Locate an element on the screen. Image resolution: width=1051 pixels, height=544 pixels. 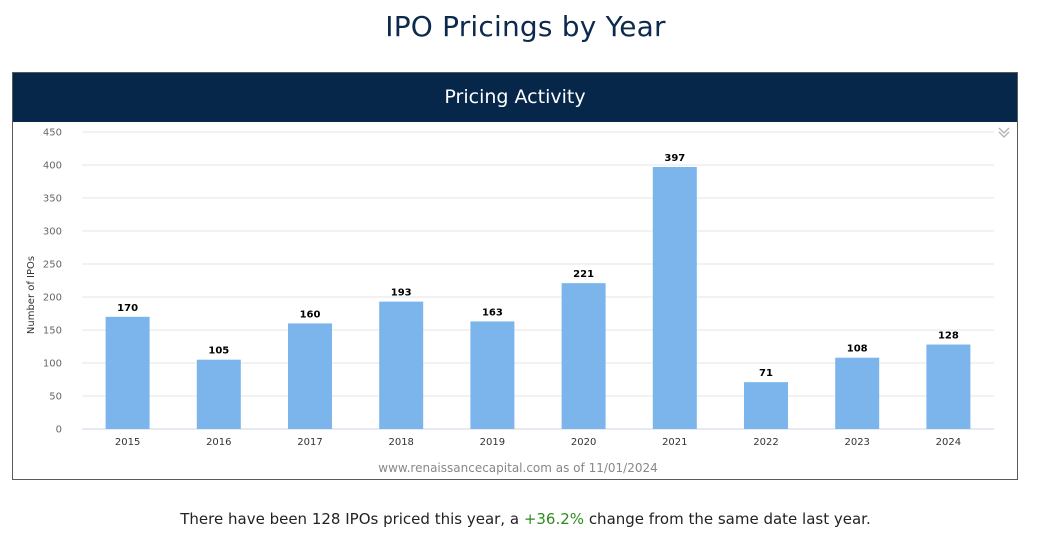
data-label-2020: 221 is located at coordinates (583, 274).